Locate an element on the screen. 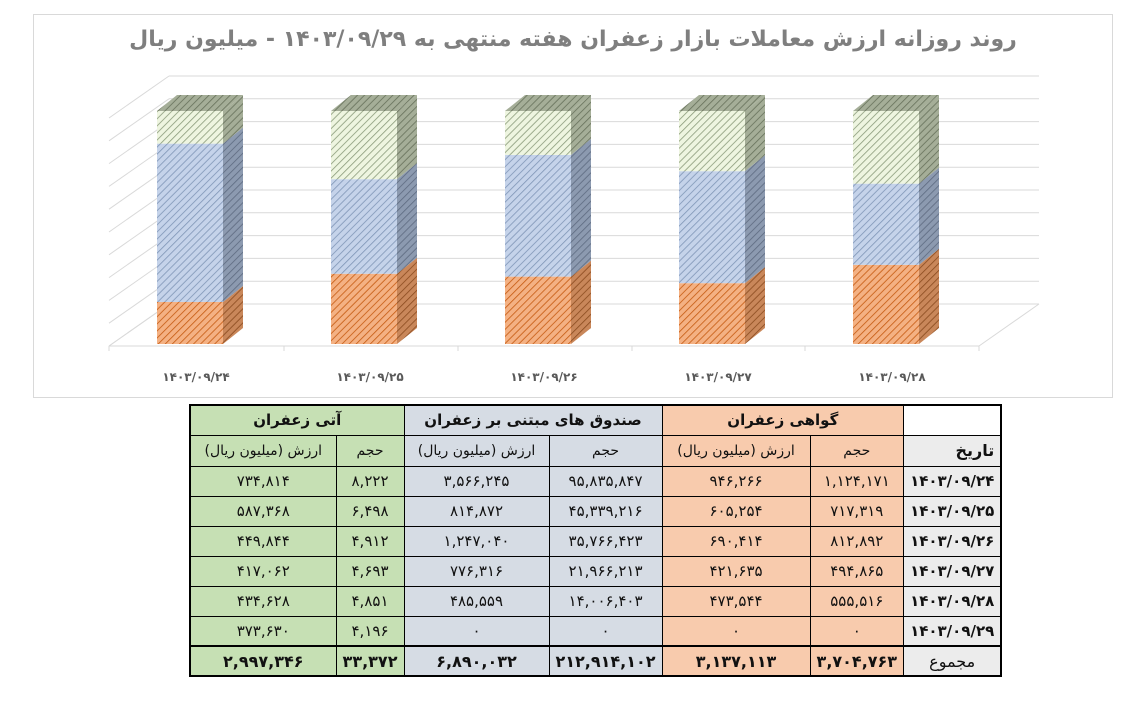 This screenshot has height=705, width=1144. total-fund-value: ۶,۸۹۰,۰۳۲ is located at coordinates (476, 661).